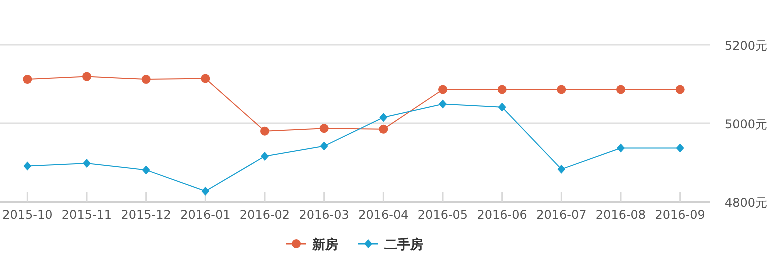 The image size is (771, 271). Describe the element at coordinates (265, 215) in the screenshot. I see `x-tick-label: 2016-02` at that location.